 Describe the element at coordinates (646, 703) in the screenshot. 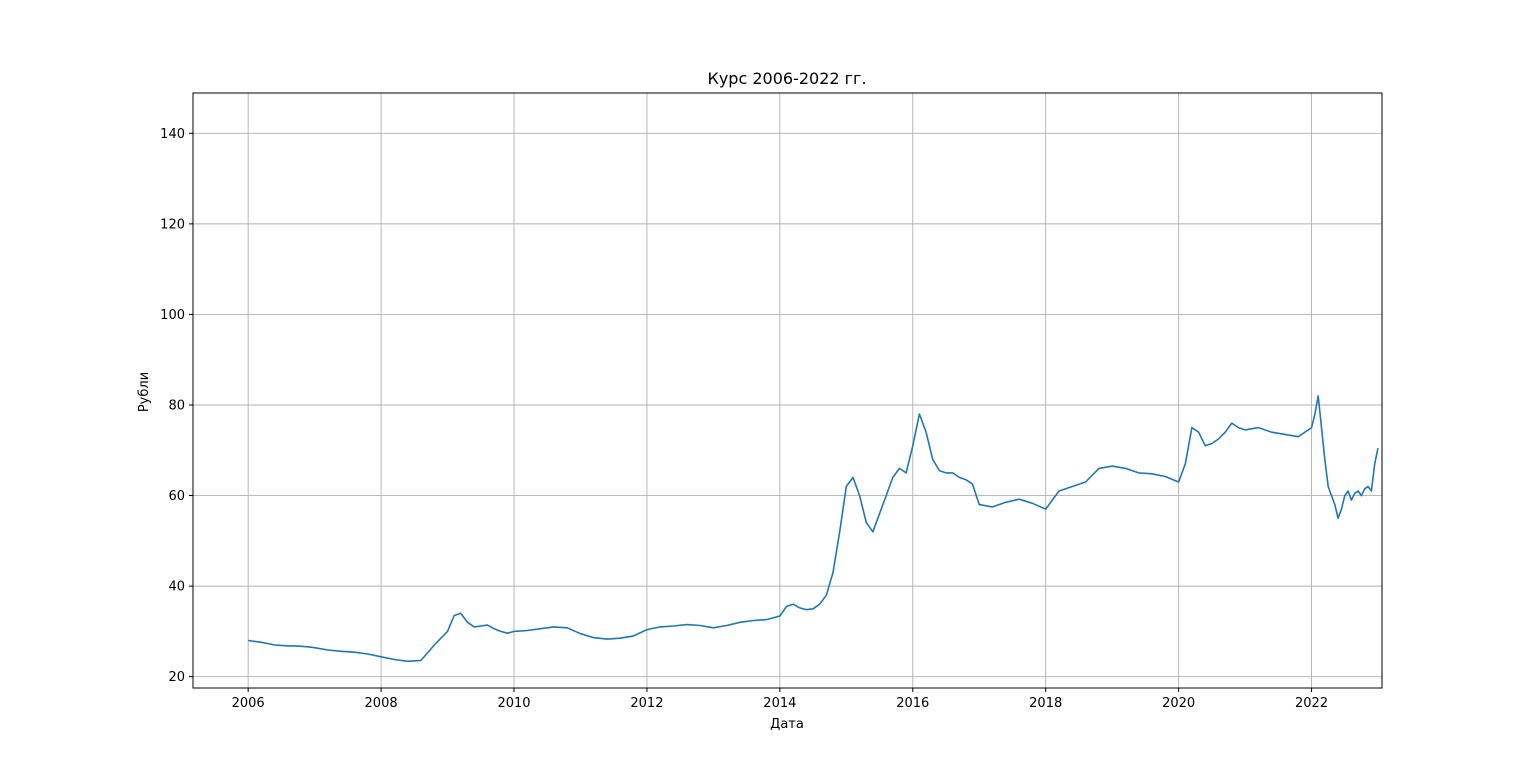

I see `x-tick-label: 2012` at that location.